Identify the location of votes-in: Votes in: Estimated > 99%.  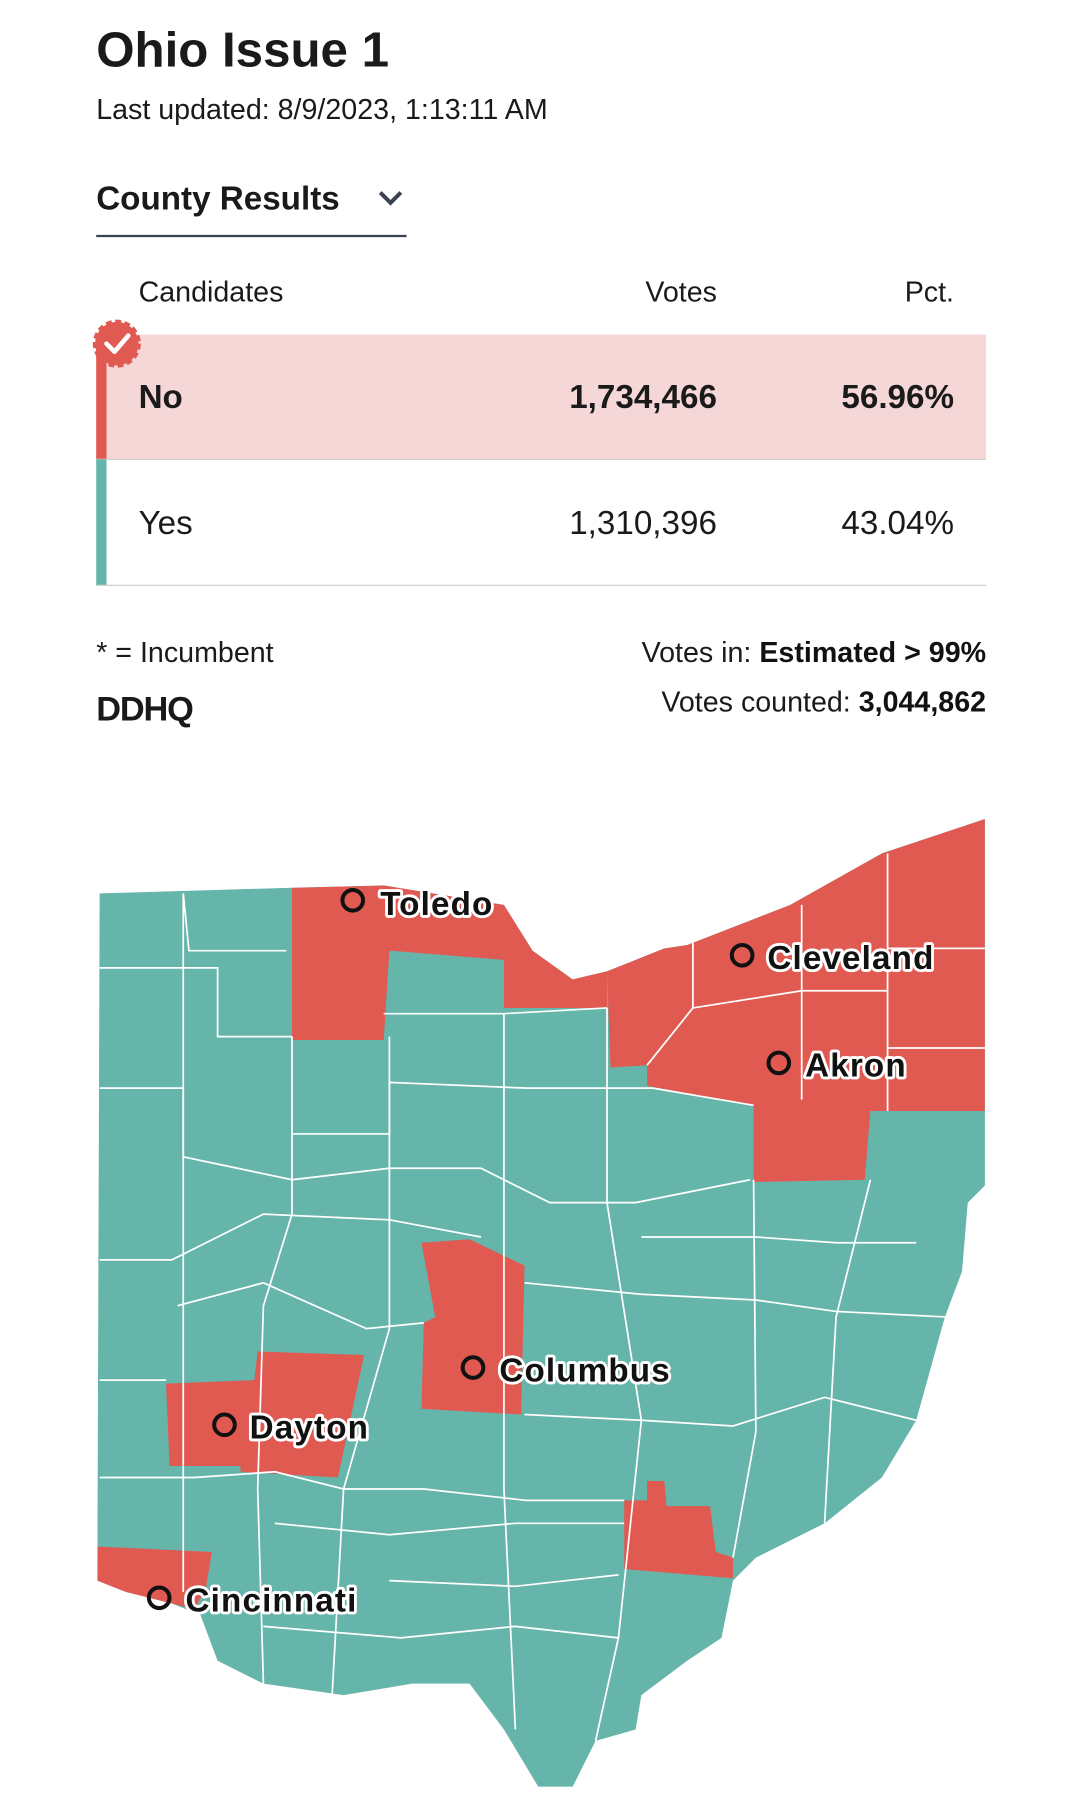
(814, 653).